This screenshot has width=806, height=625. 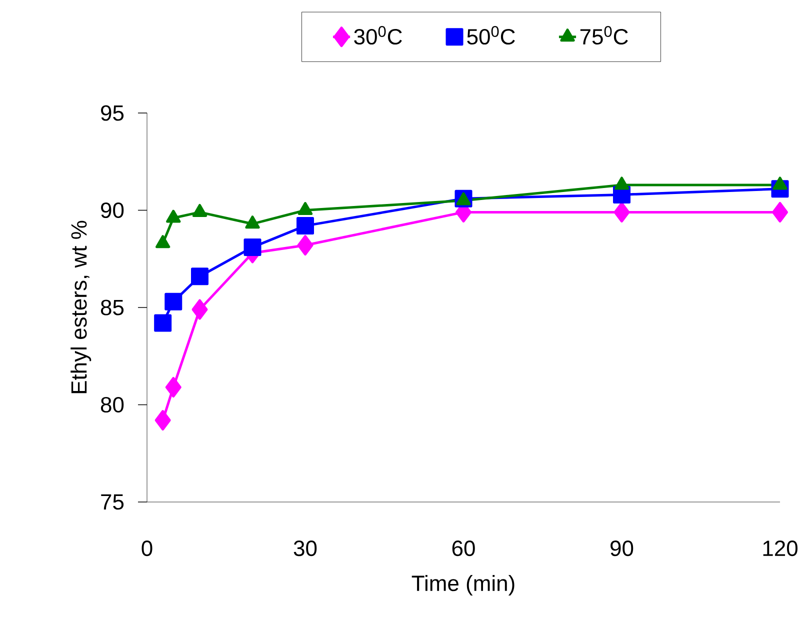 I want to click on x-tick-label: 90, so click(x=622, y=548).